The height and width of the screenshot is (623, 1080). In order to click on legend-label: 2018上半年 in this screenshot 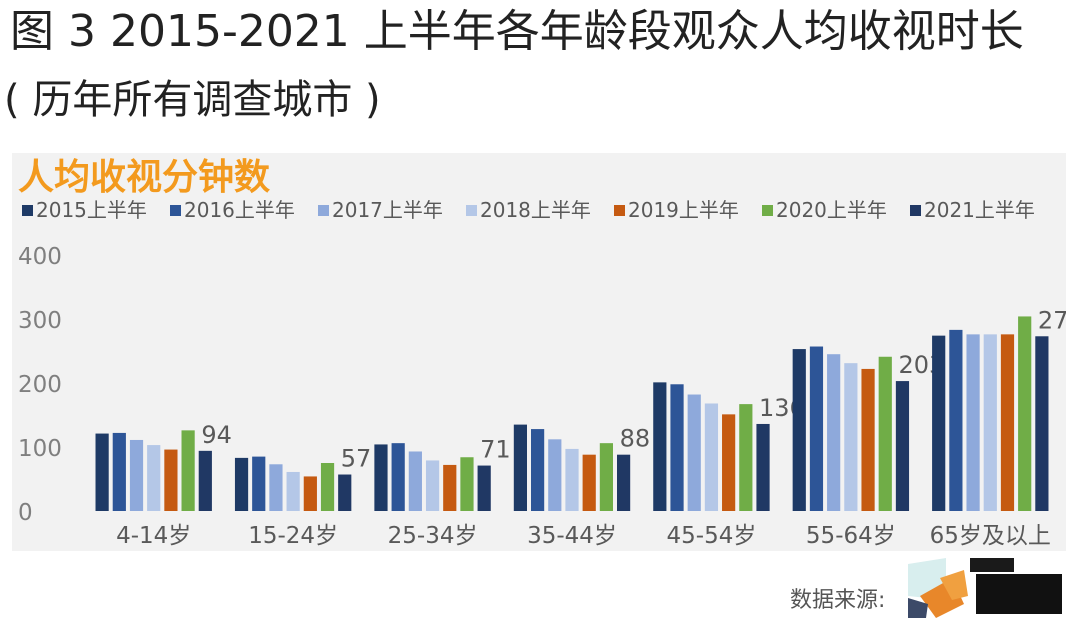, I will do `click(535, 210)`.